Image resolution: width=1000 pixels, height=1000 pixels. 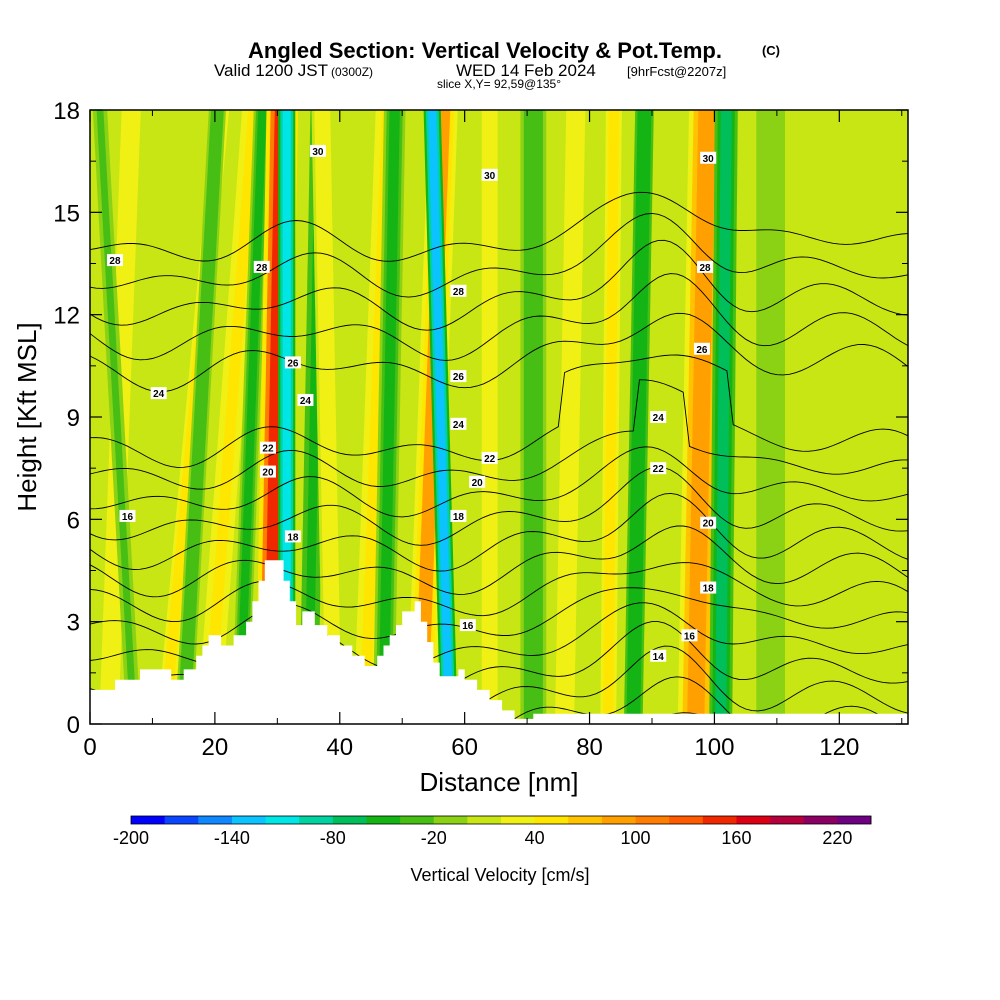 I want to click on valid-utc: (0300Z), so click(x=352, y=72).